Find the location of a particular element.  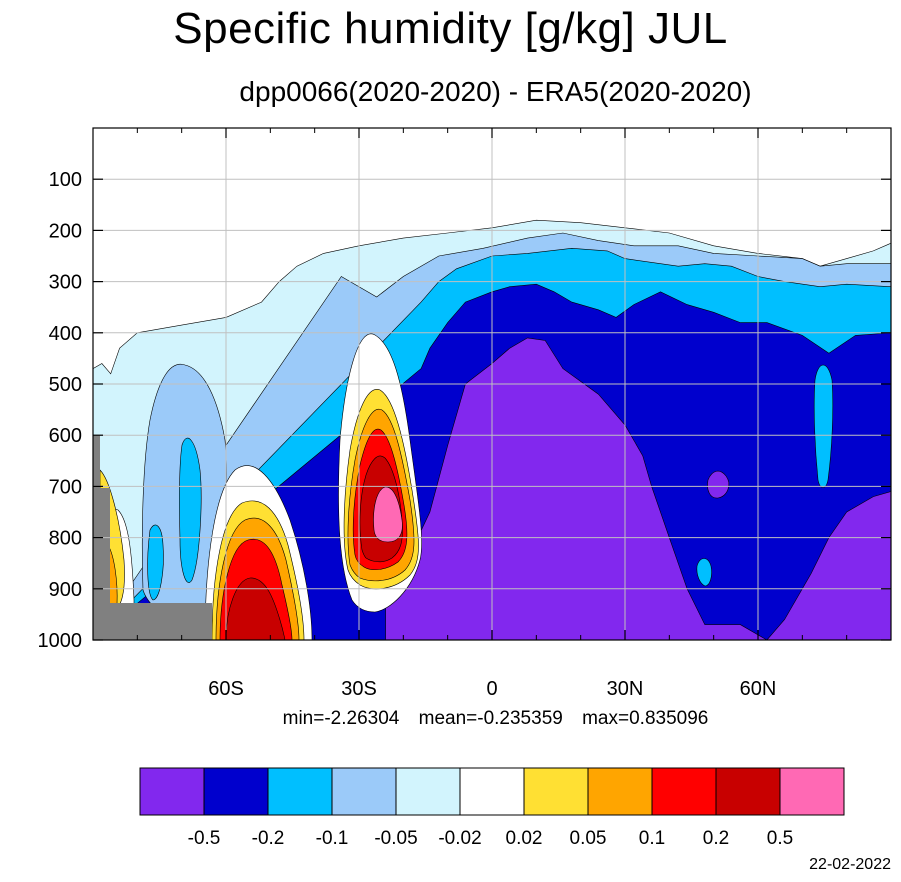

stats-line: min=-2.26304 mean=-0.235359 max=0.835096 is located at coordinates (450, 719).